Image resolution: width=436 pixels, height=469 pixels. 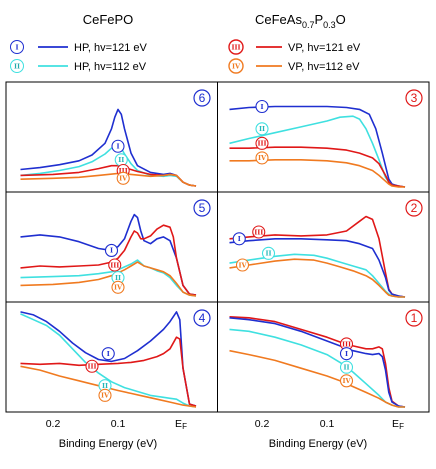 I want to click on curve-marker-panel5-IV: IV, so click(x=118, y=288).